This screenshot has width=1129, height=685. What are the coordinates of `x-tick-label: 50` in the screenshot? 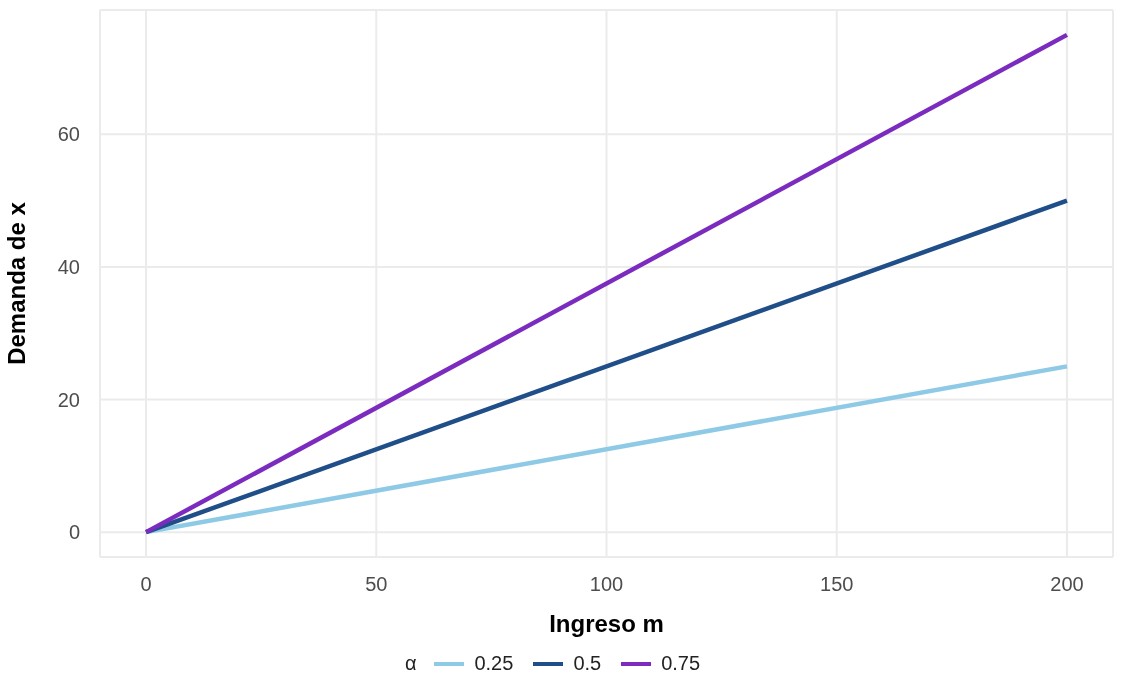 It's located at (376, 584).